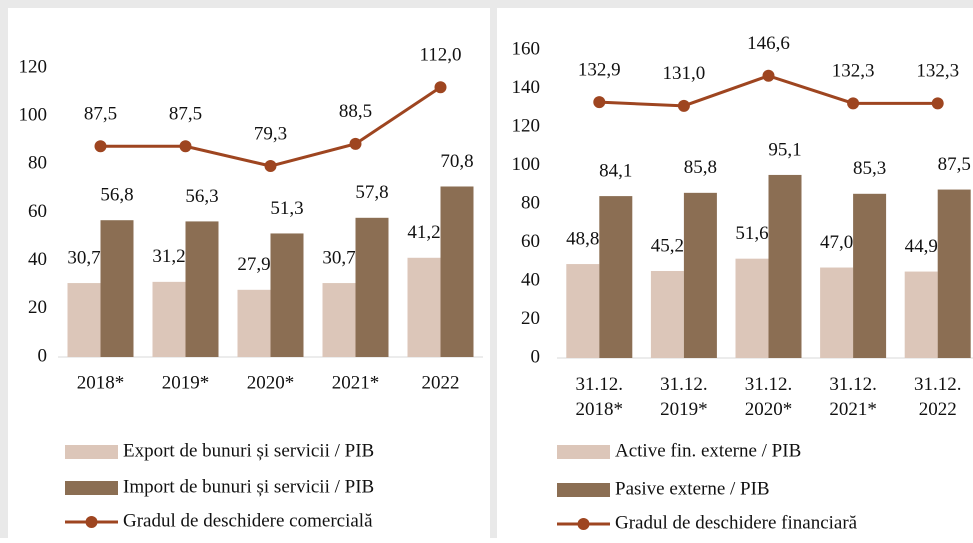 This screenshot has width=973, height=543. Describe the element at coordinates (769, 397) in the screenshot. I see `x-tick-label: 31.12. 2020*` at that location.